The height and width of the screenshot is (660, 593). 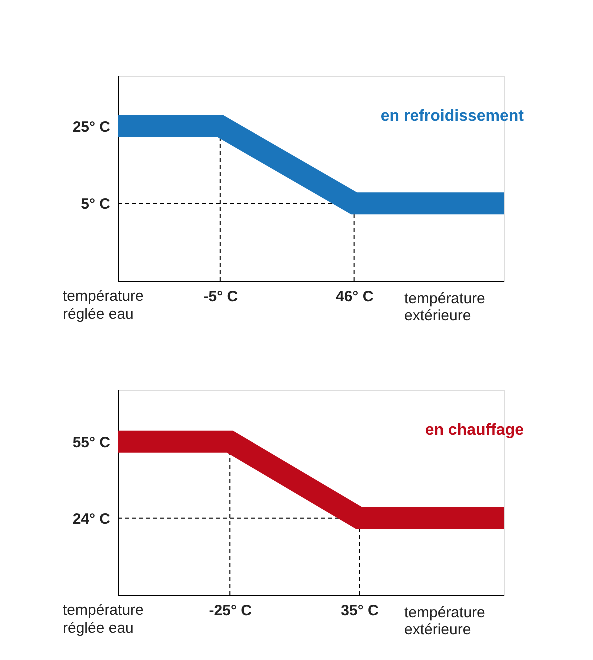 What do you see at coordinates (96, 205) in the screenshot?
I see `y-tick-label: 5° C` at bounding box center [96, 205].